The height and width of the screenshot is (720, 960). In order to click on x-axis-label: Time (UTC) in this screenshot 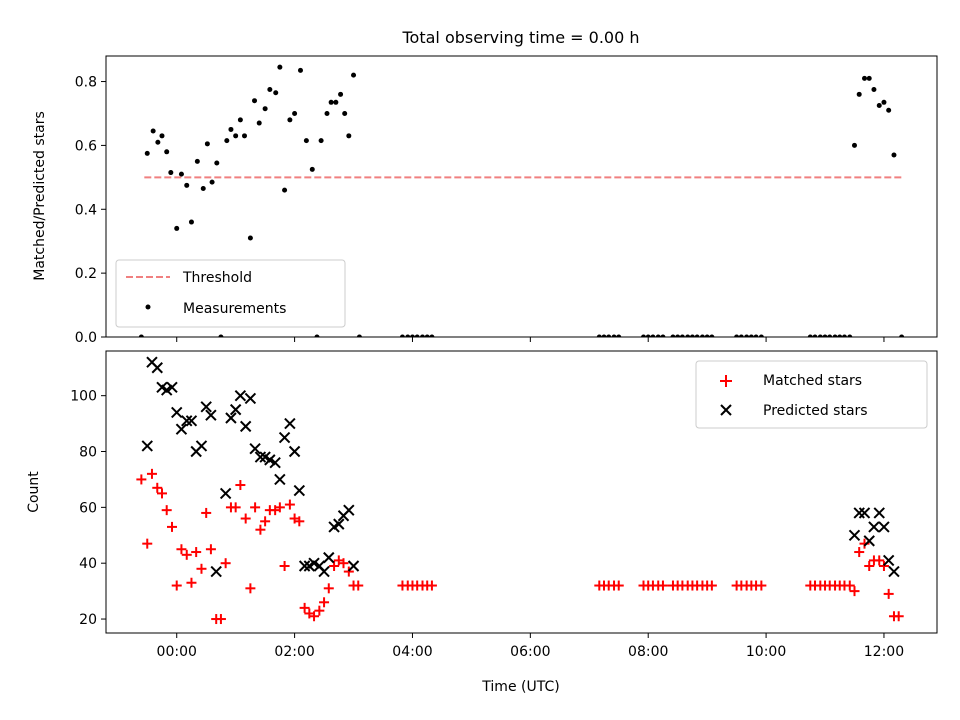, I will do `click(520, 687)`.